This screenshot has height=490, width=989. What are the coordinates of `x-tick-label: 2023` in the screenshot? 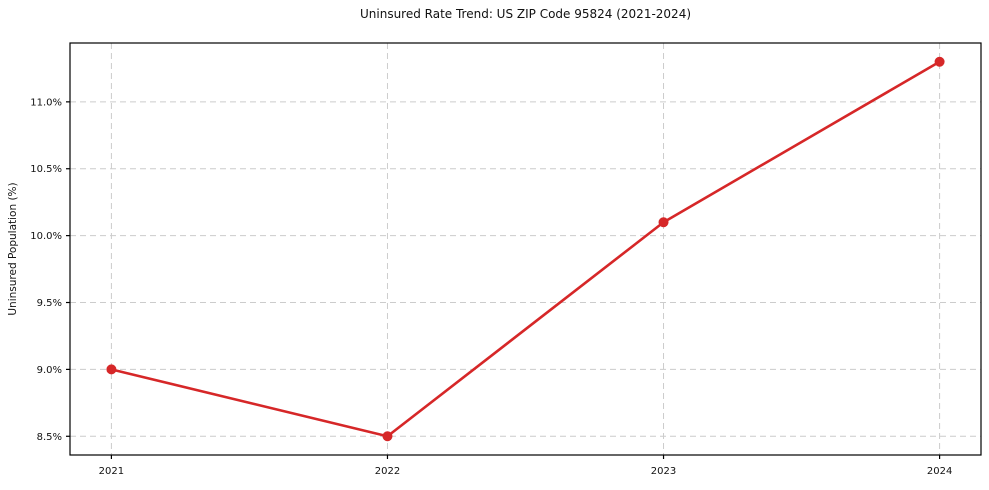 It's located at (663, 471).